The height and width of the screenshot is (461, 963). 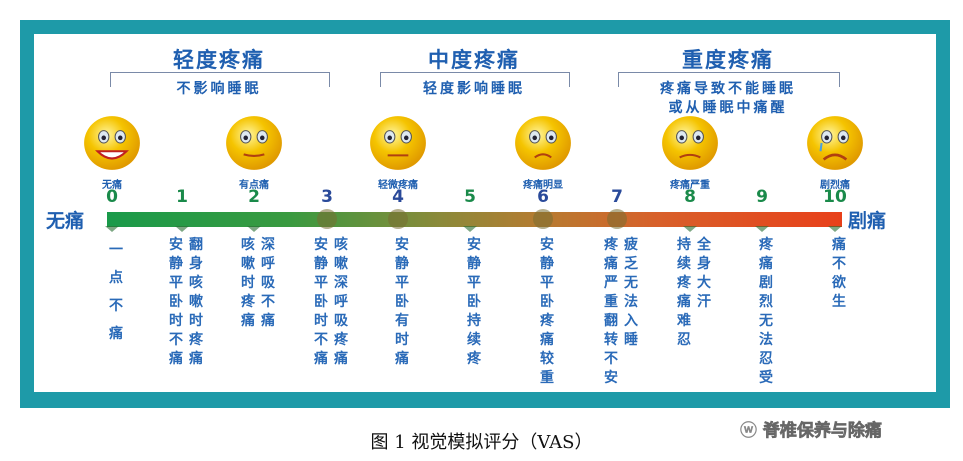 I want to click on face-very-sad-icon, so click(x=690, y=143).